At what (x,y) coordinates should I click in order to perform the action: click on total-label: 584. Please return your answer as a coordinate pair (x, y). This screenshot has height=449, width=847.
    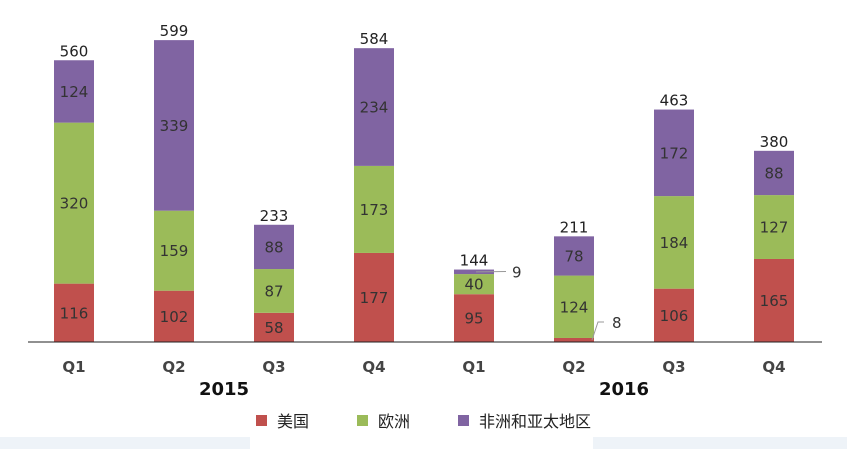
    Looking at the image, I should click on (374, 39).